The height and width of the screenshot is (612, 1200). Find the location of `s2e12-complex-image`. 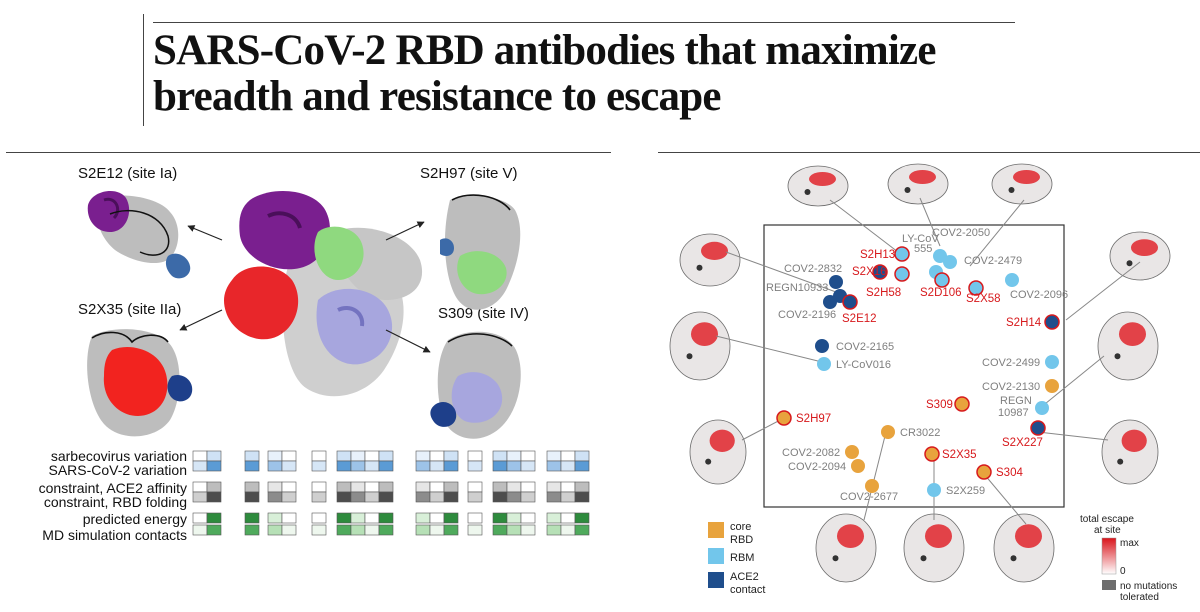

s2e12-complex-image is located at coordinates (139, 234).